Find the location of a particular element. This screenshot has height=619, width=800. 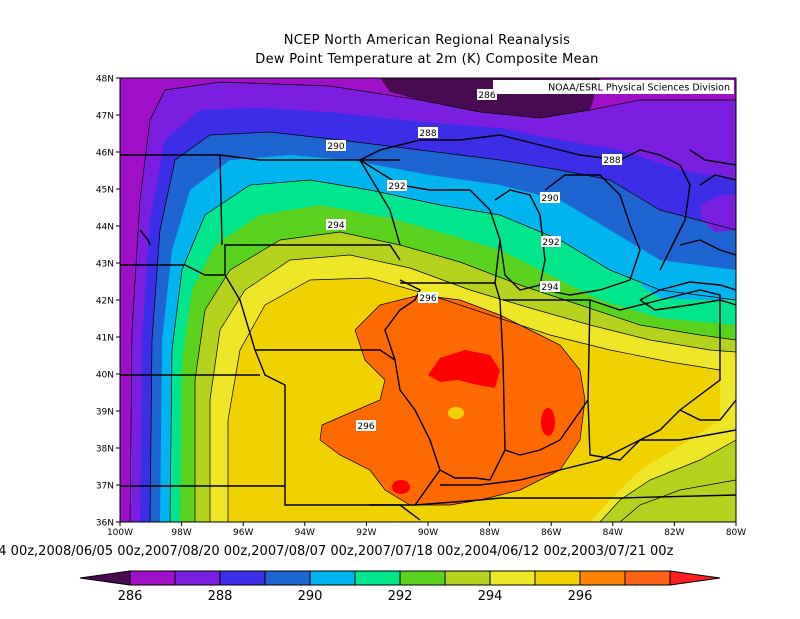

lat-label: 36N is located at coordinates (105, 524).